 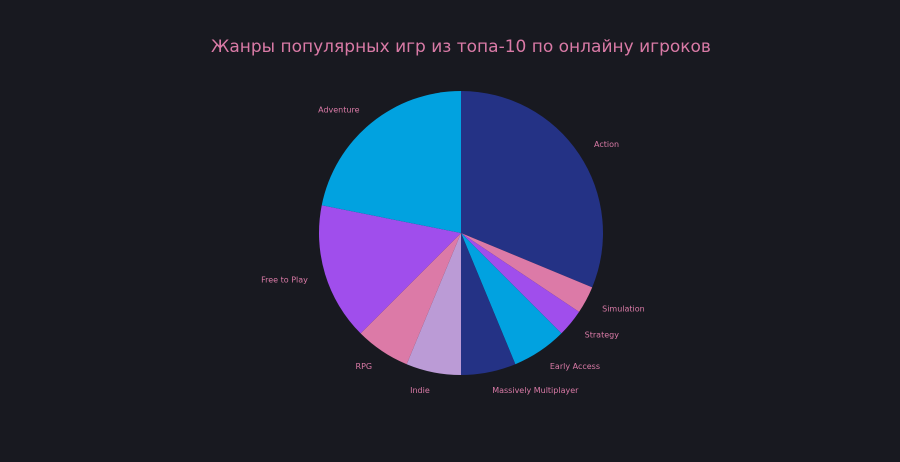 What do you see at coordinates (391, 162) in the screenshot?
I see `pie-slice-adventure` at bounding box center [391, 162].